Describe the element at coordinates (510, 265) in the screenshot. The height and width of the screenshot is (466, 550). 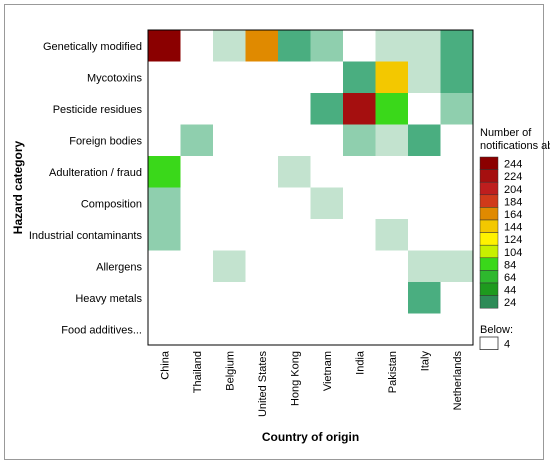
I see `legend-value: 84` at that location.